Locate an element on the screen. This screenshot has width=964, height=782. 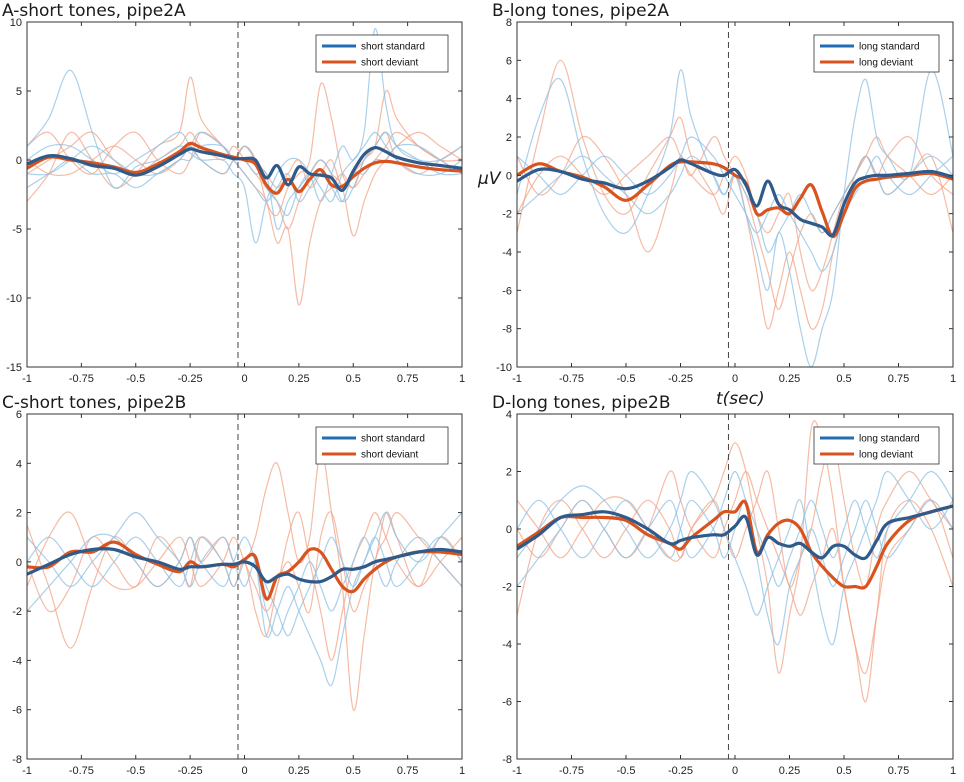
x-axis-label: t(sec) is located at coordinates (740, 399).